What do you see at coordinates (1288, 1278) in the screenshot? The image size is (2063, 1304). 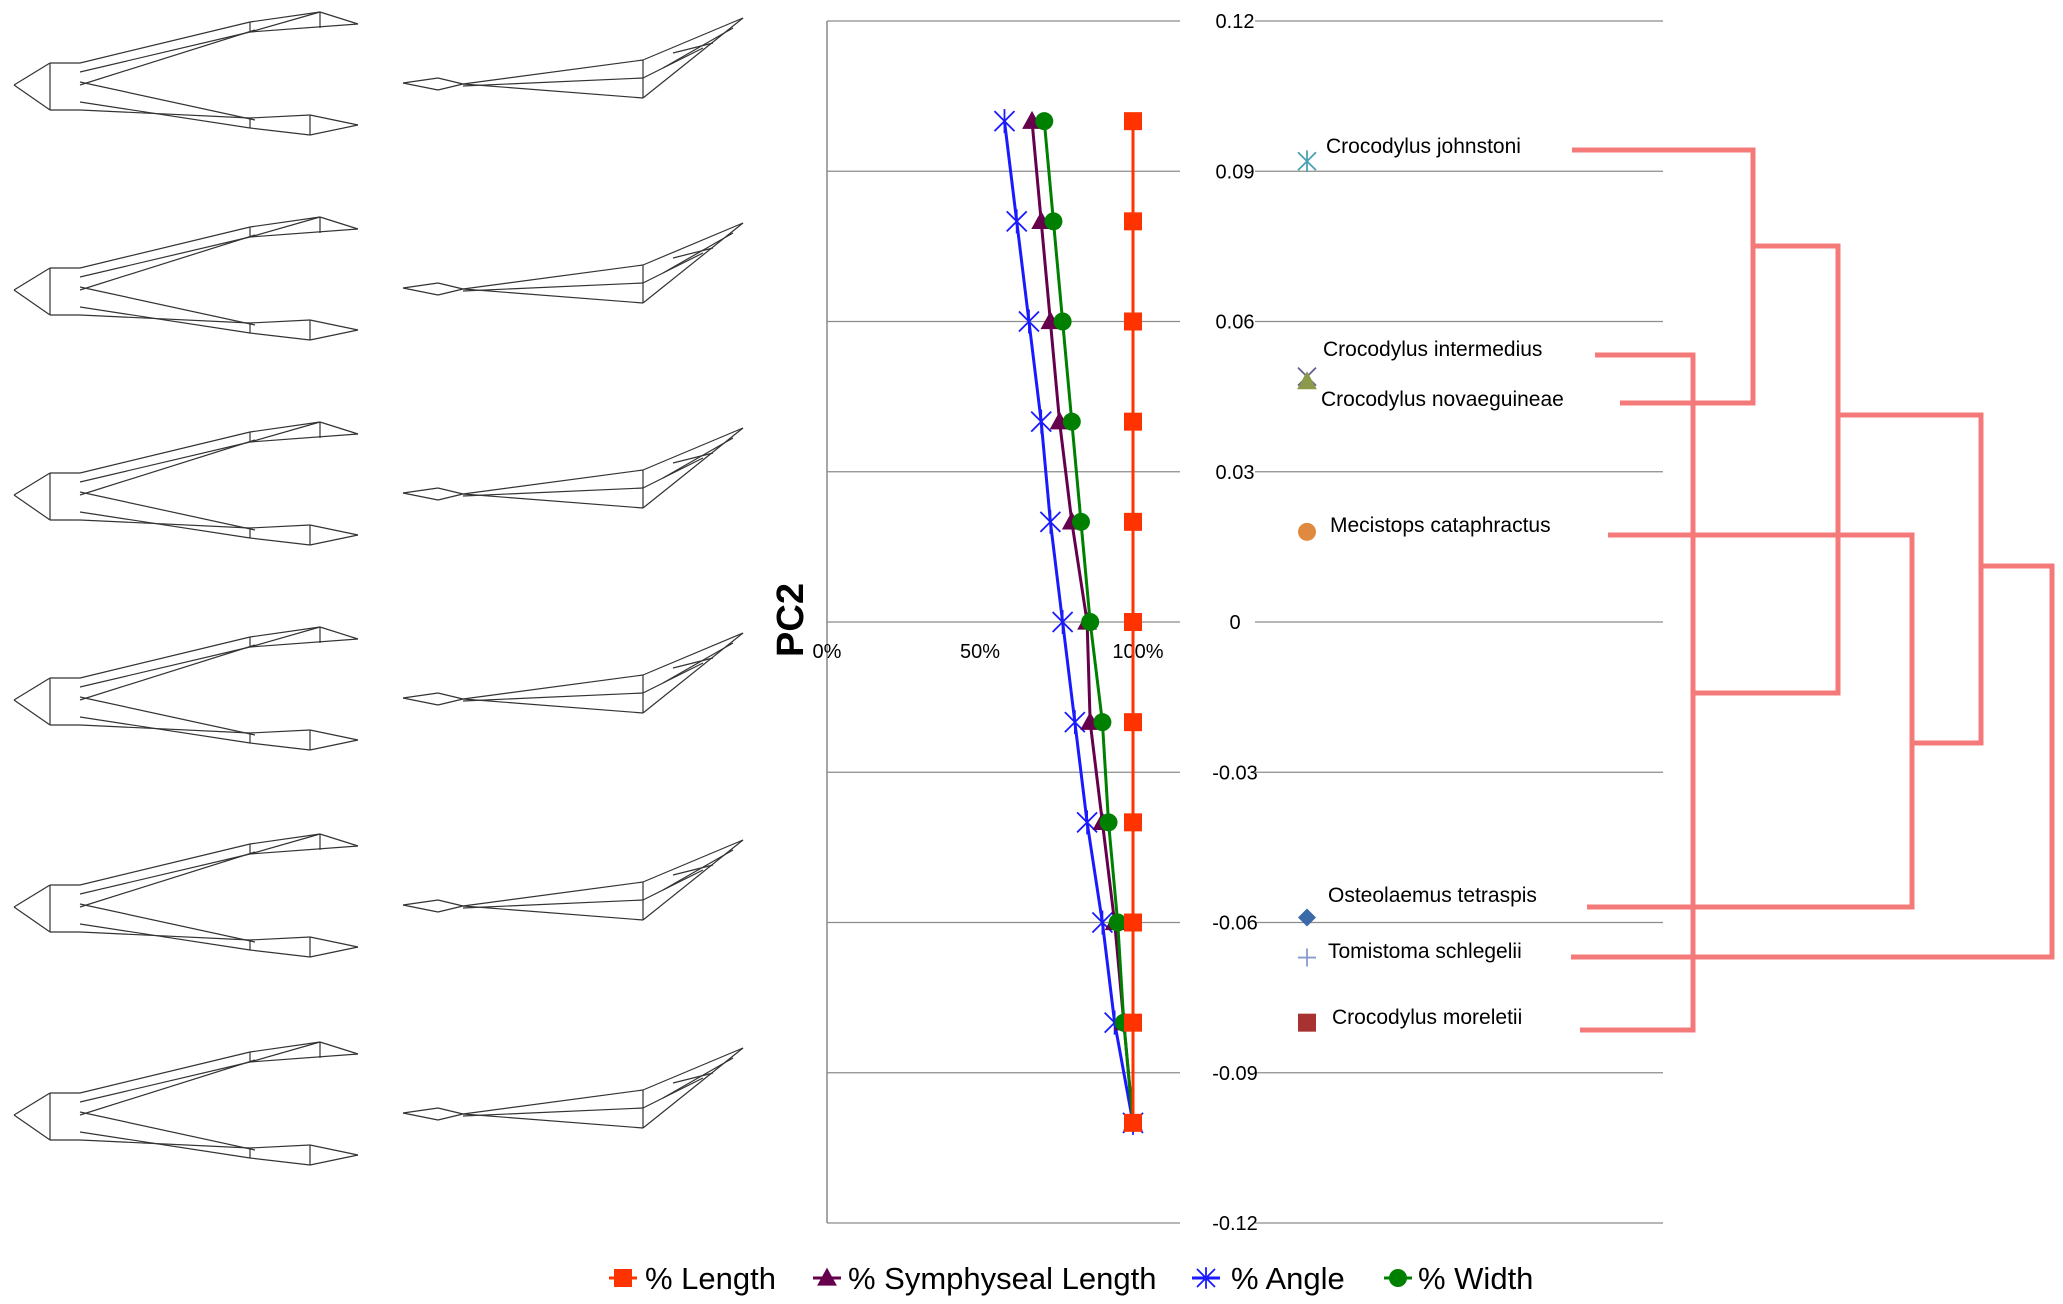 I see `legend-label: % Angle` at bounding box center [1288, 1278].